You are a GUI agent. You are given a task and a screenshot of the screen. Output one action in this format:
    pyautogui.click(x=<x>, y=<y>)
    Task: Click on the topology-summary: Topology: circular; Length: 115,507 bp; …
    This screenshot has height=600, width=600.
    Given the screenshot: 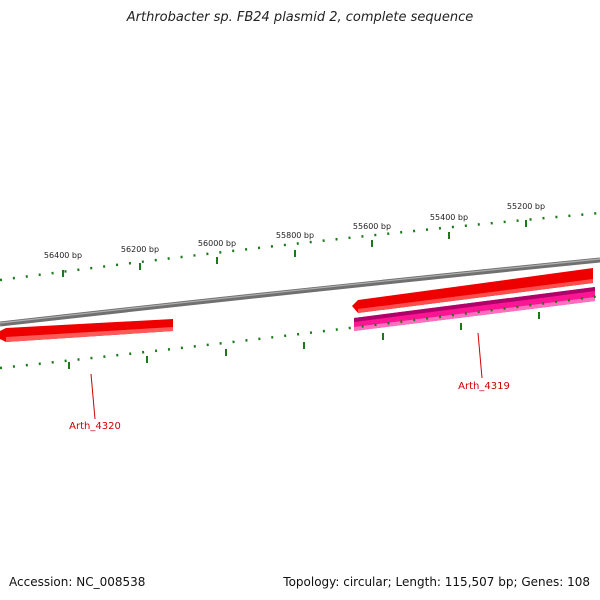 What is the action you would take?
    pyautogui.click(x=436, y=582)
    